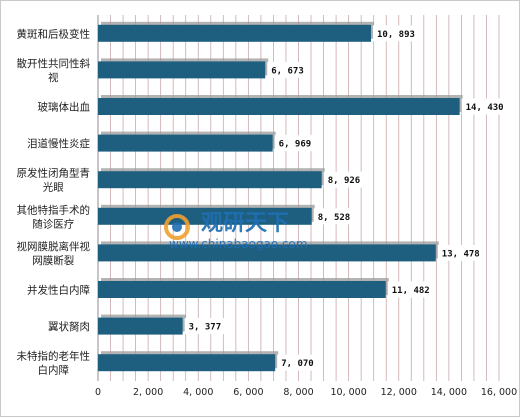  Describe the element at coordinates (58, 143) in the screenshot. I see `category-label: 泪道慢性炎症` at that location.